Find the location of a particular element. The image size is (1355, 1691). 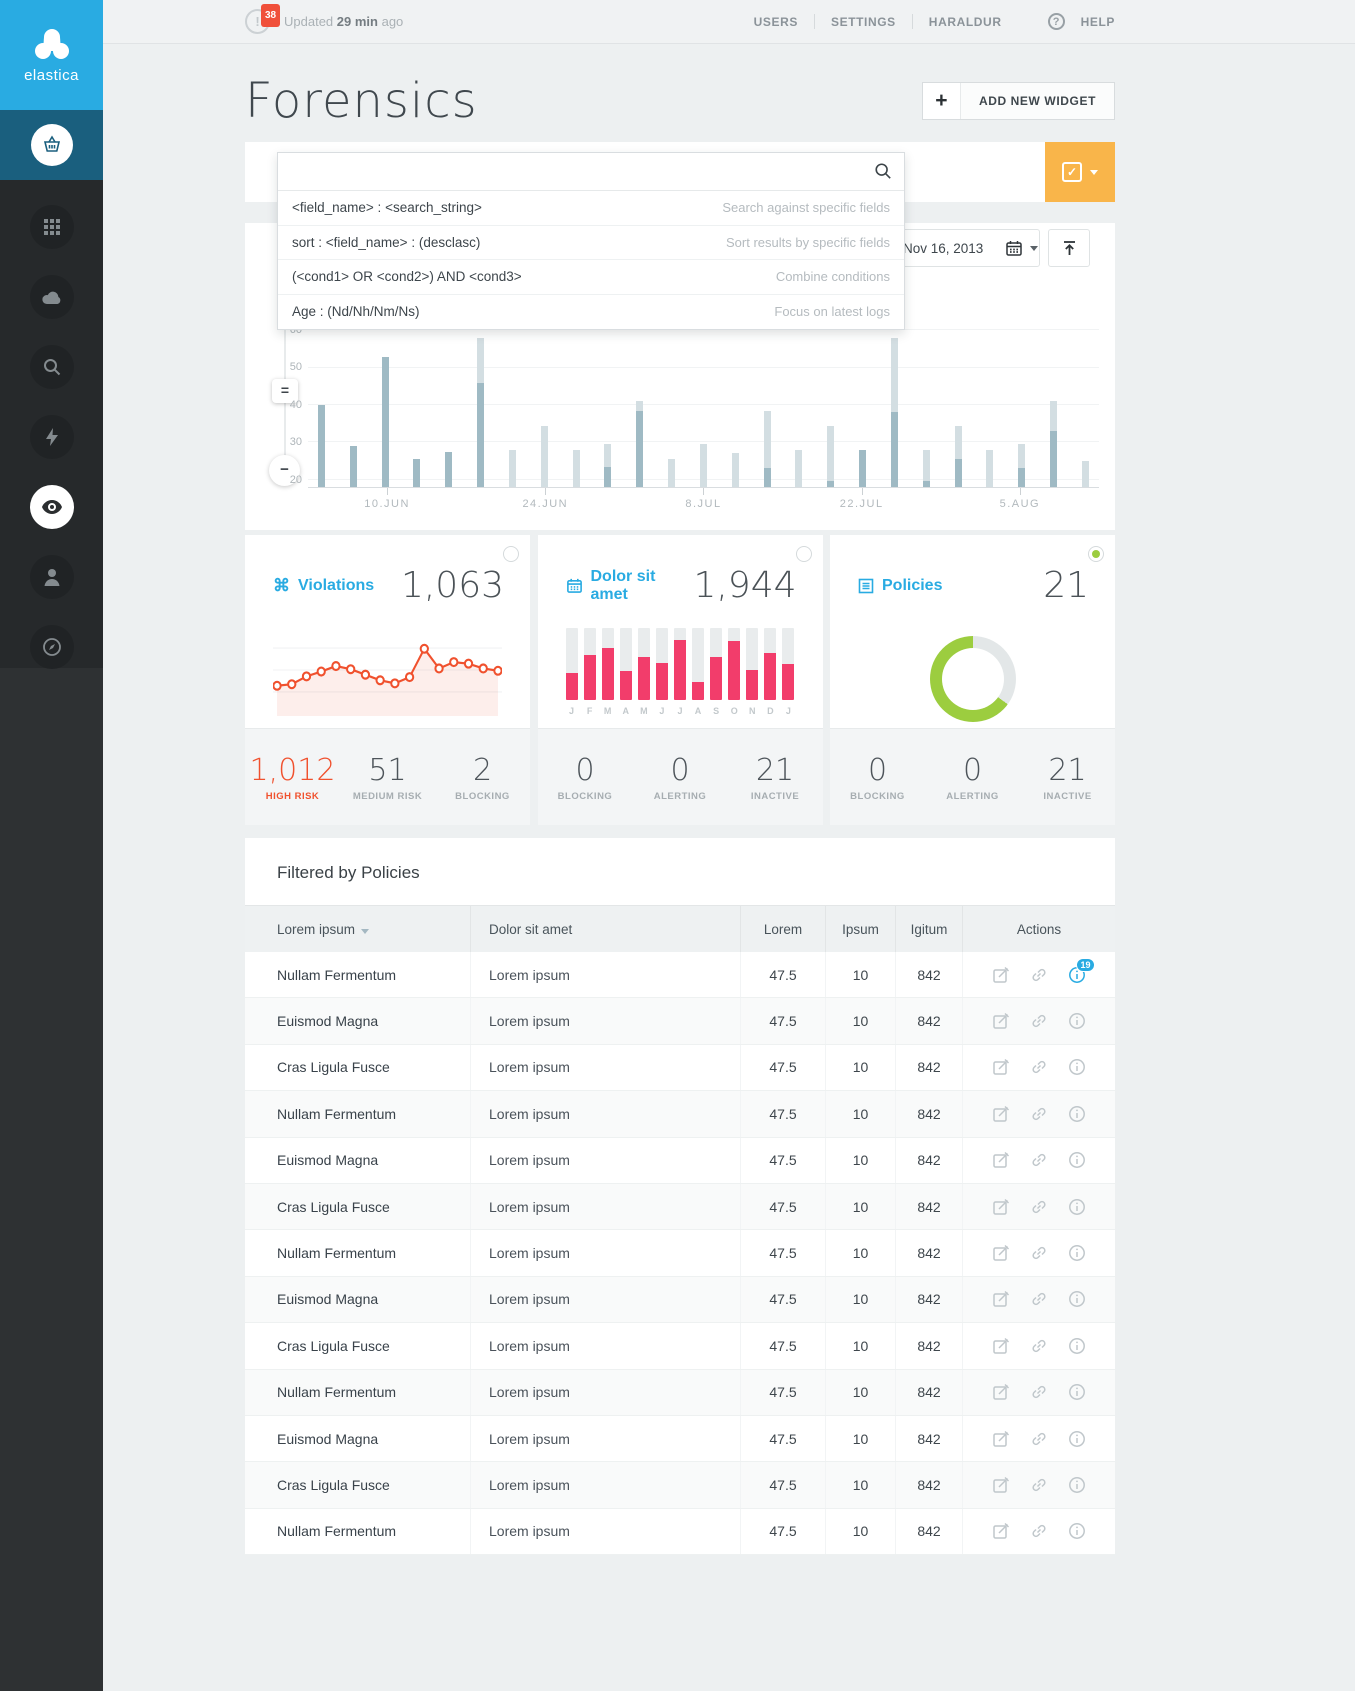

sidebar-item-cloud is located at coordinates (51, 297).